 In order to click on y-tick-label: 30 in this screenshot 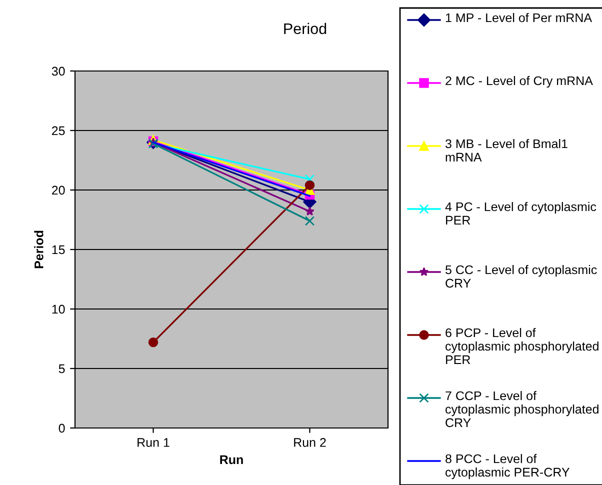, I will do `click(58, 71)`.